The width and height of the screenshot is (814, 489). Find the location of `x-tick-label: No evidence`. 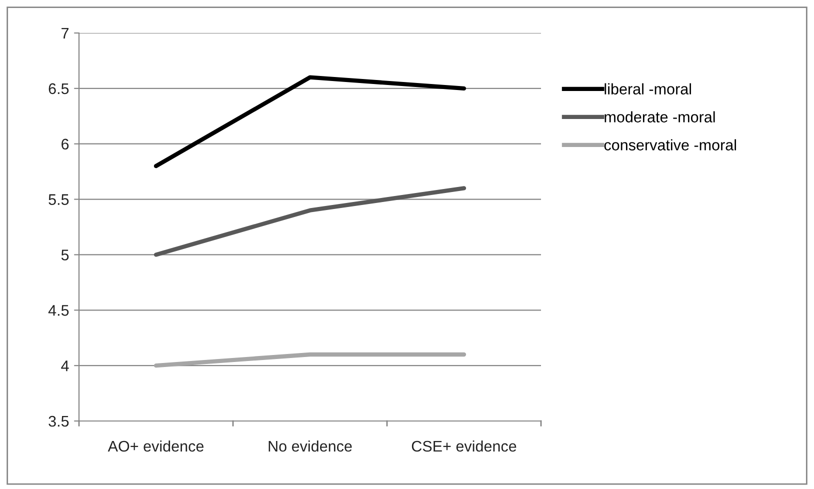

x-tick-label: No evidence is located at coordinates (310, 446).